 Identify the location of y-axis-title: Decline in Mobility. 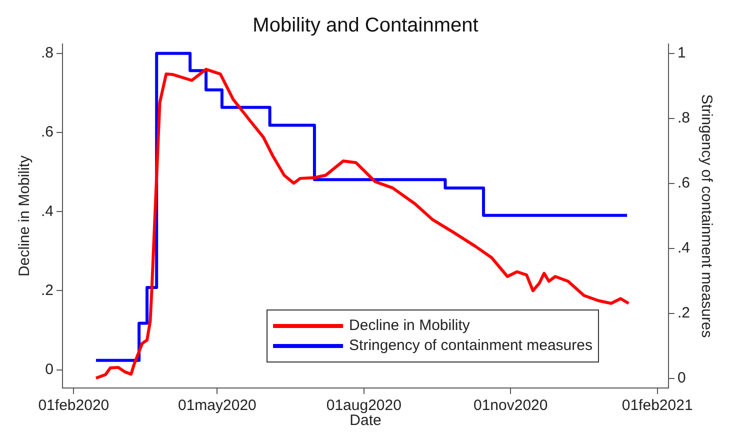
(25, 215).